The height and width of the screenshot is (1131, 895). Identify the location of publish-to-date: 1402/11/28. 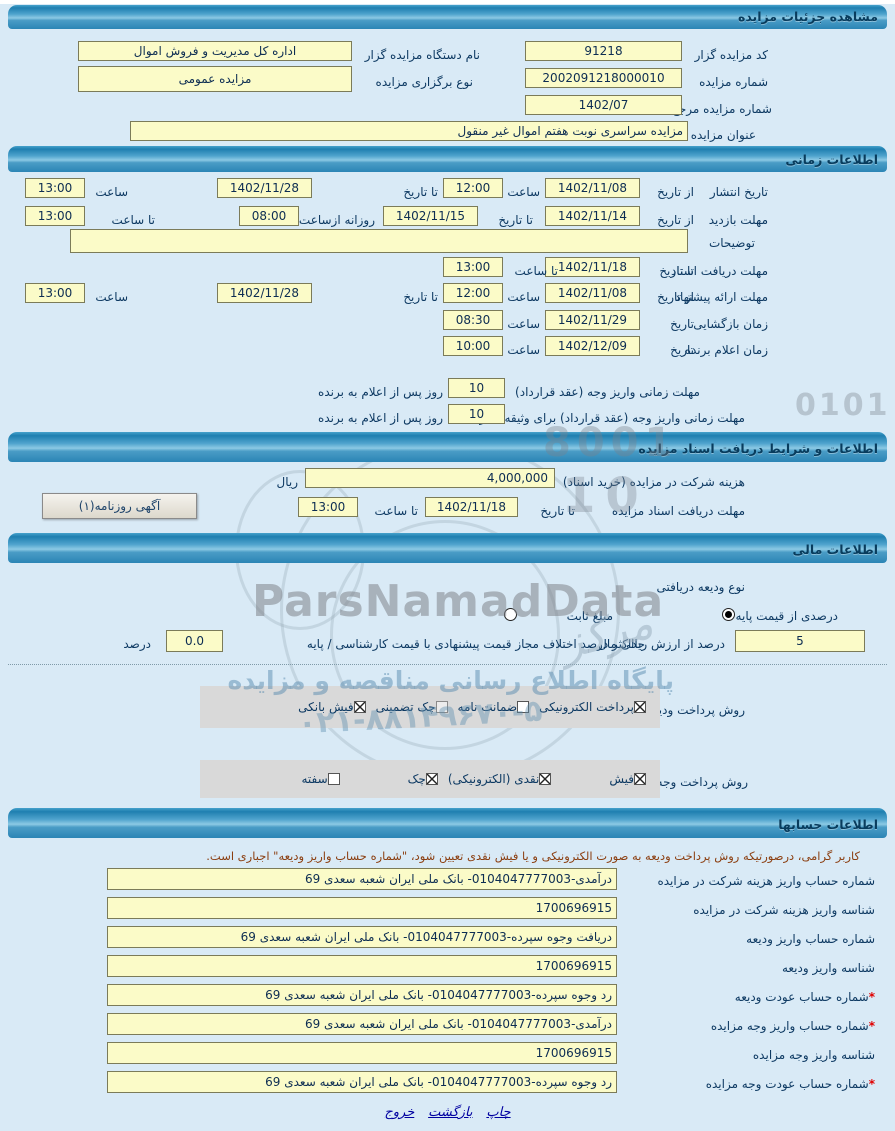
(264, 188).